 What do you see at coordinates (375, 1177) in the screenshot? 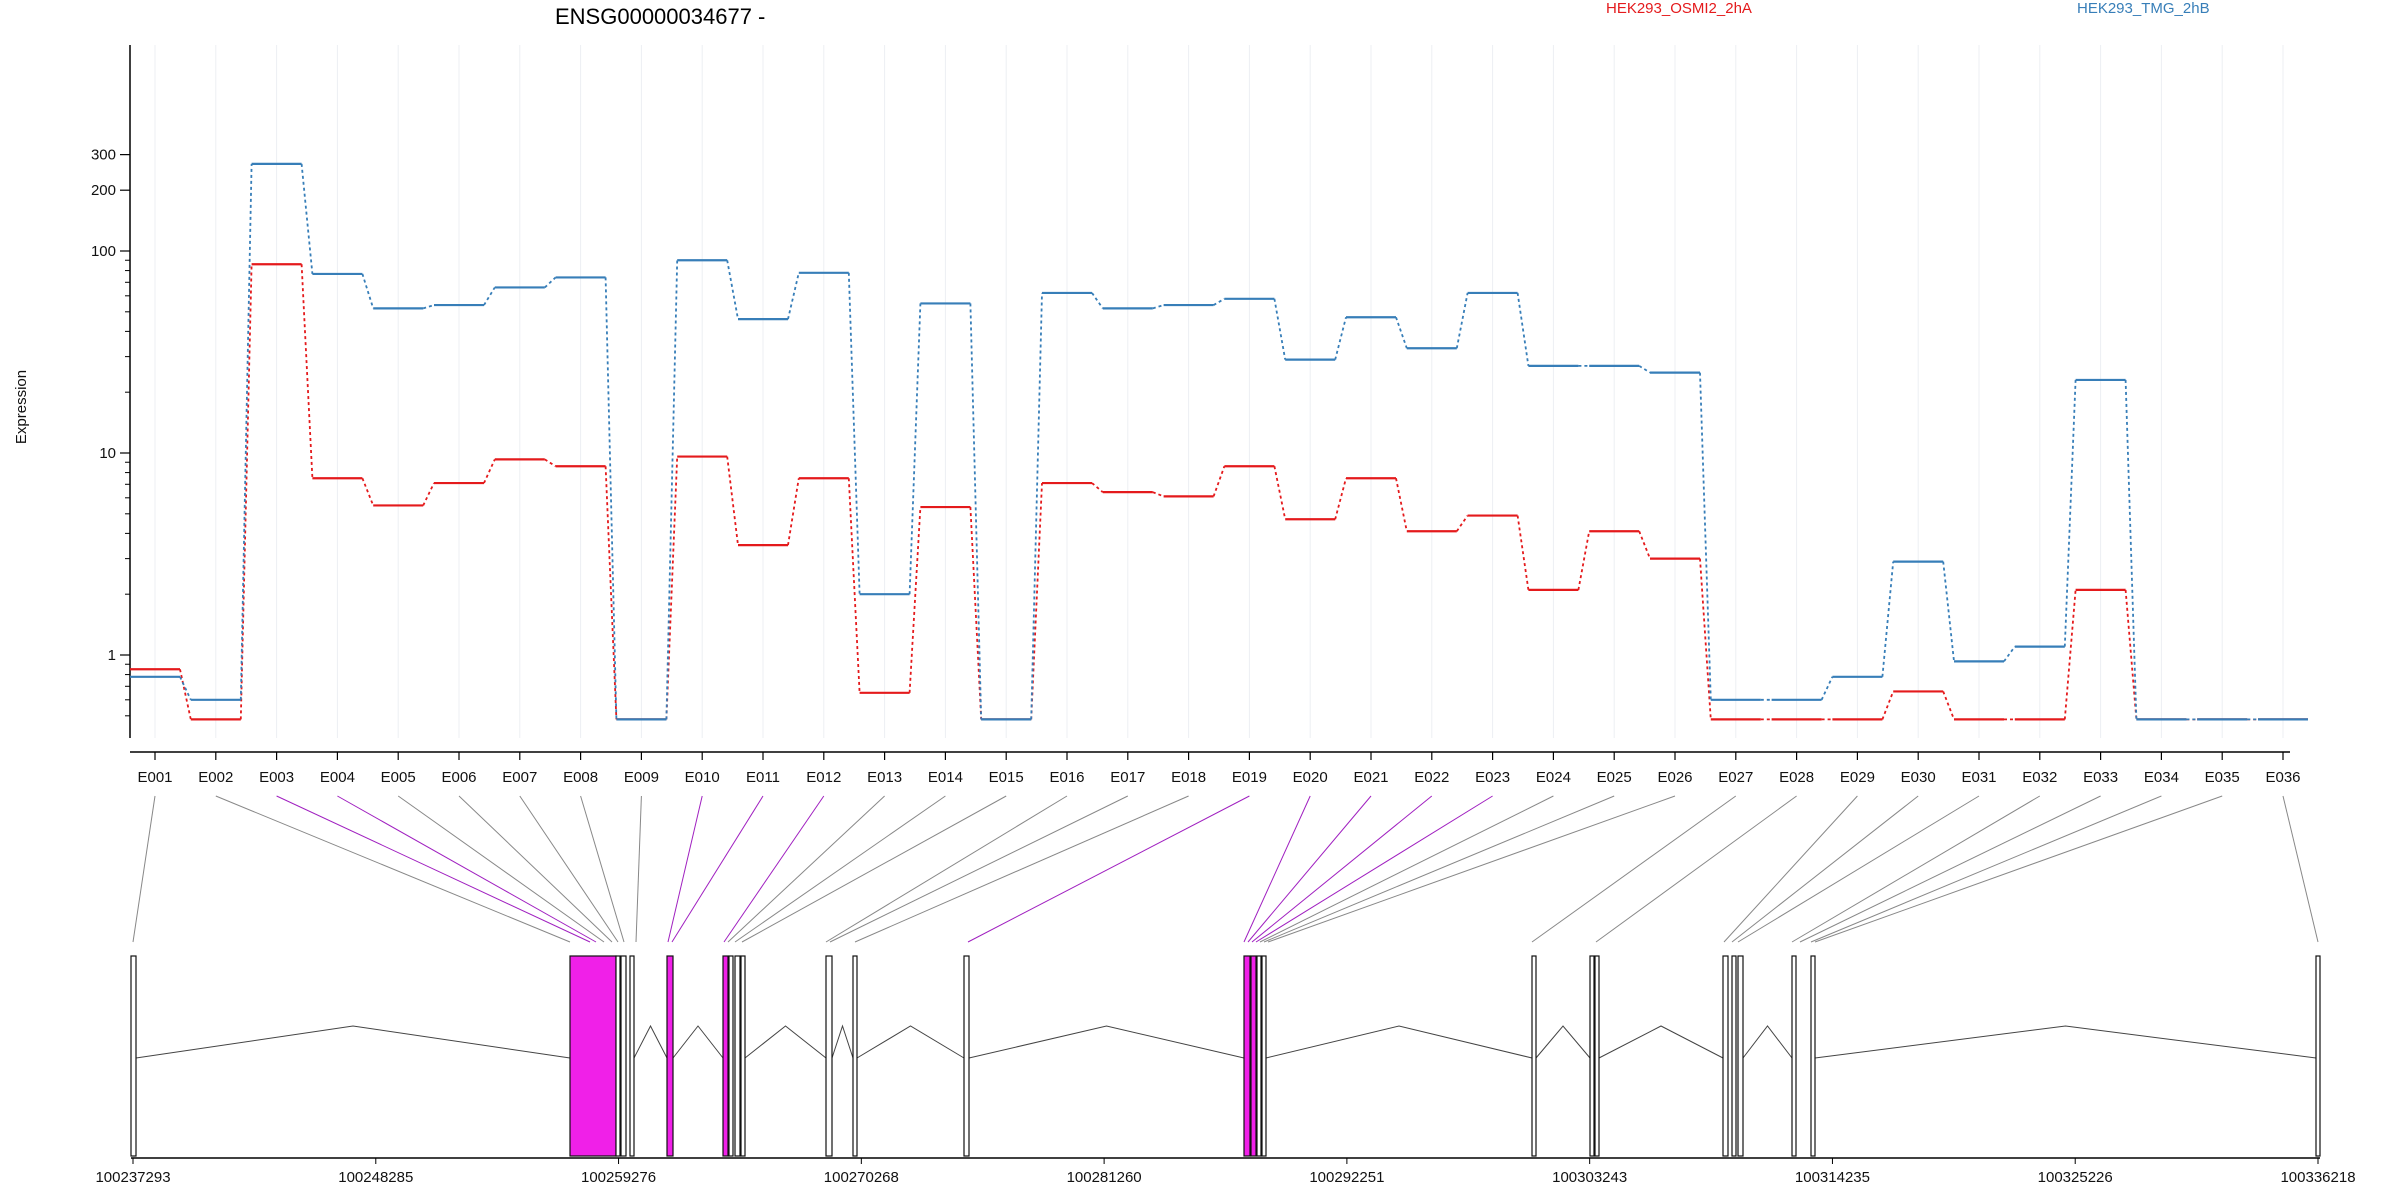
I see `genome-tick-label-100248285: 100248285` at bounding box center [375, 1177].